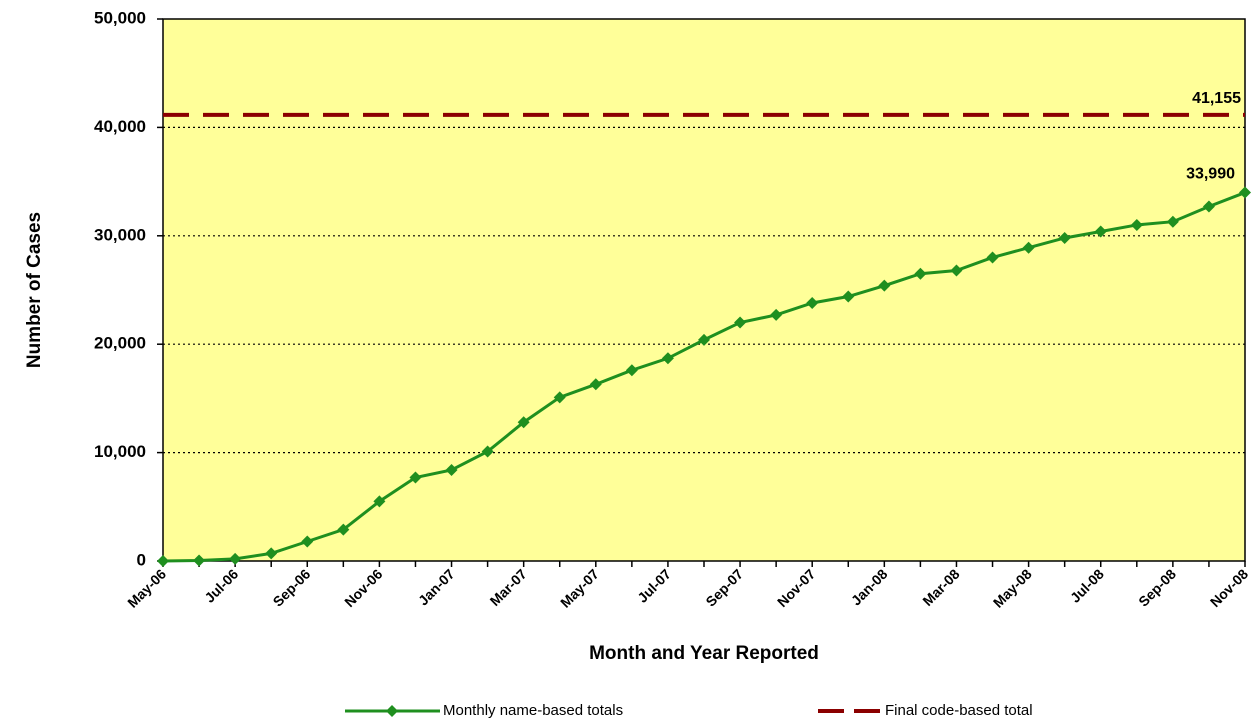 This screenshot has height=719, width=1257. Describe the element at coordinates (1157, 588) in the screenshot. I see `x-tick-label: Sep-08` at that location.